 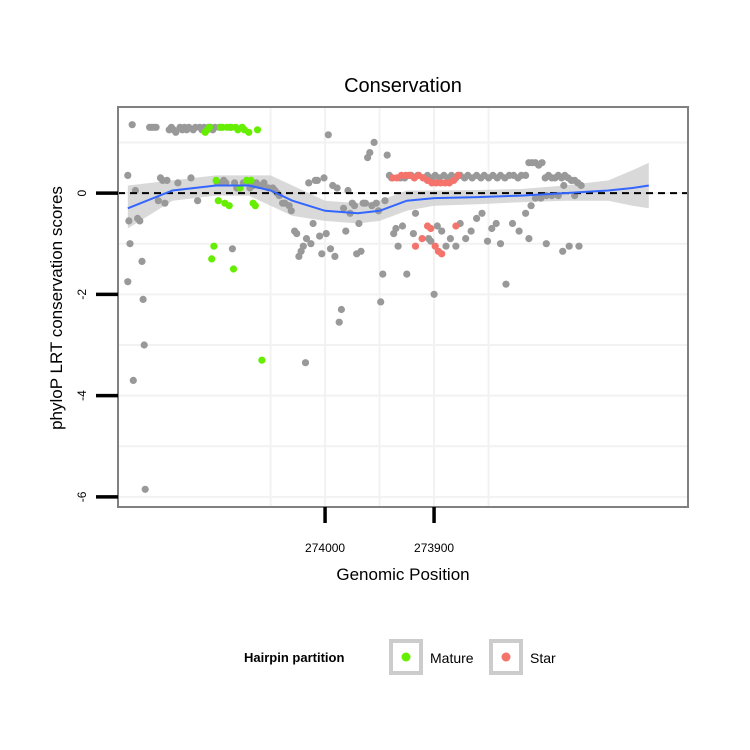 What do you see at coordinates (388, 195) in the screenshot?
I see `smooth-confidence-band` at bounding box center [388, 195].